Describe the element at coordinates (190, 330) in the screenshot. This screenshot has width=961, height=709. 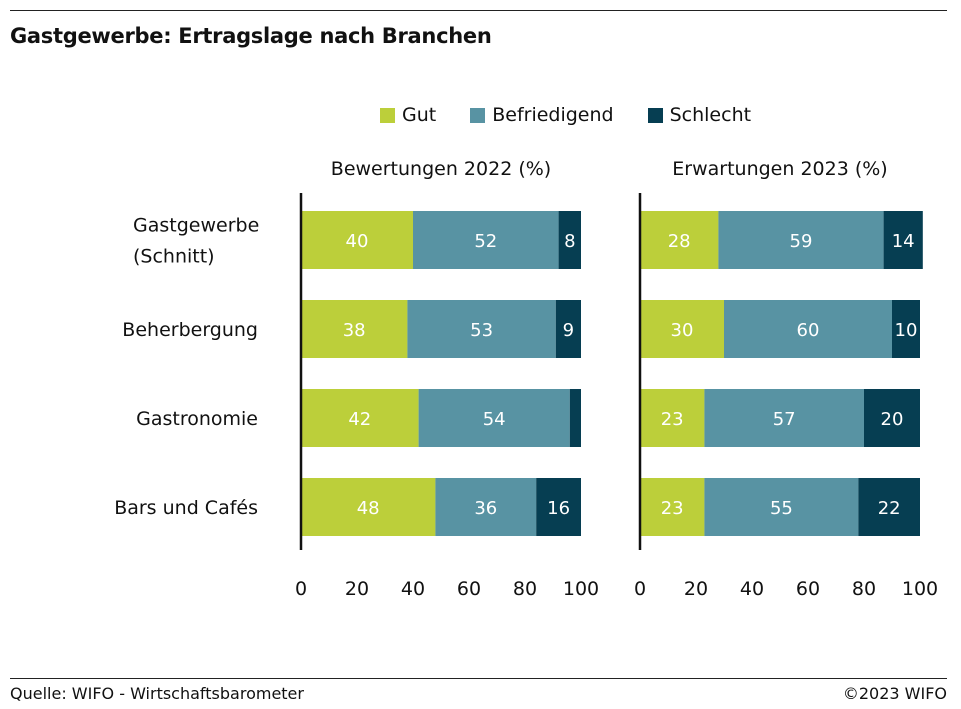
I see `category-label: Beherbergung` at that location.